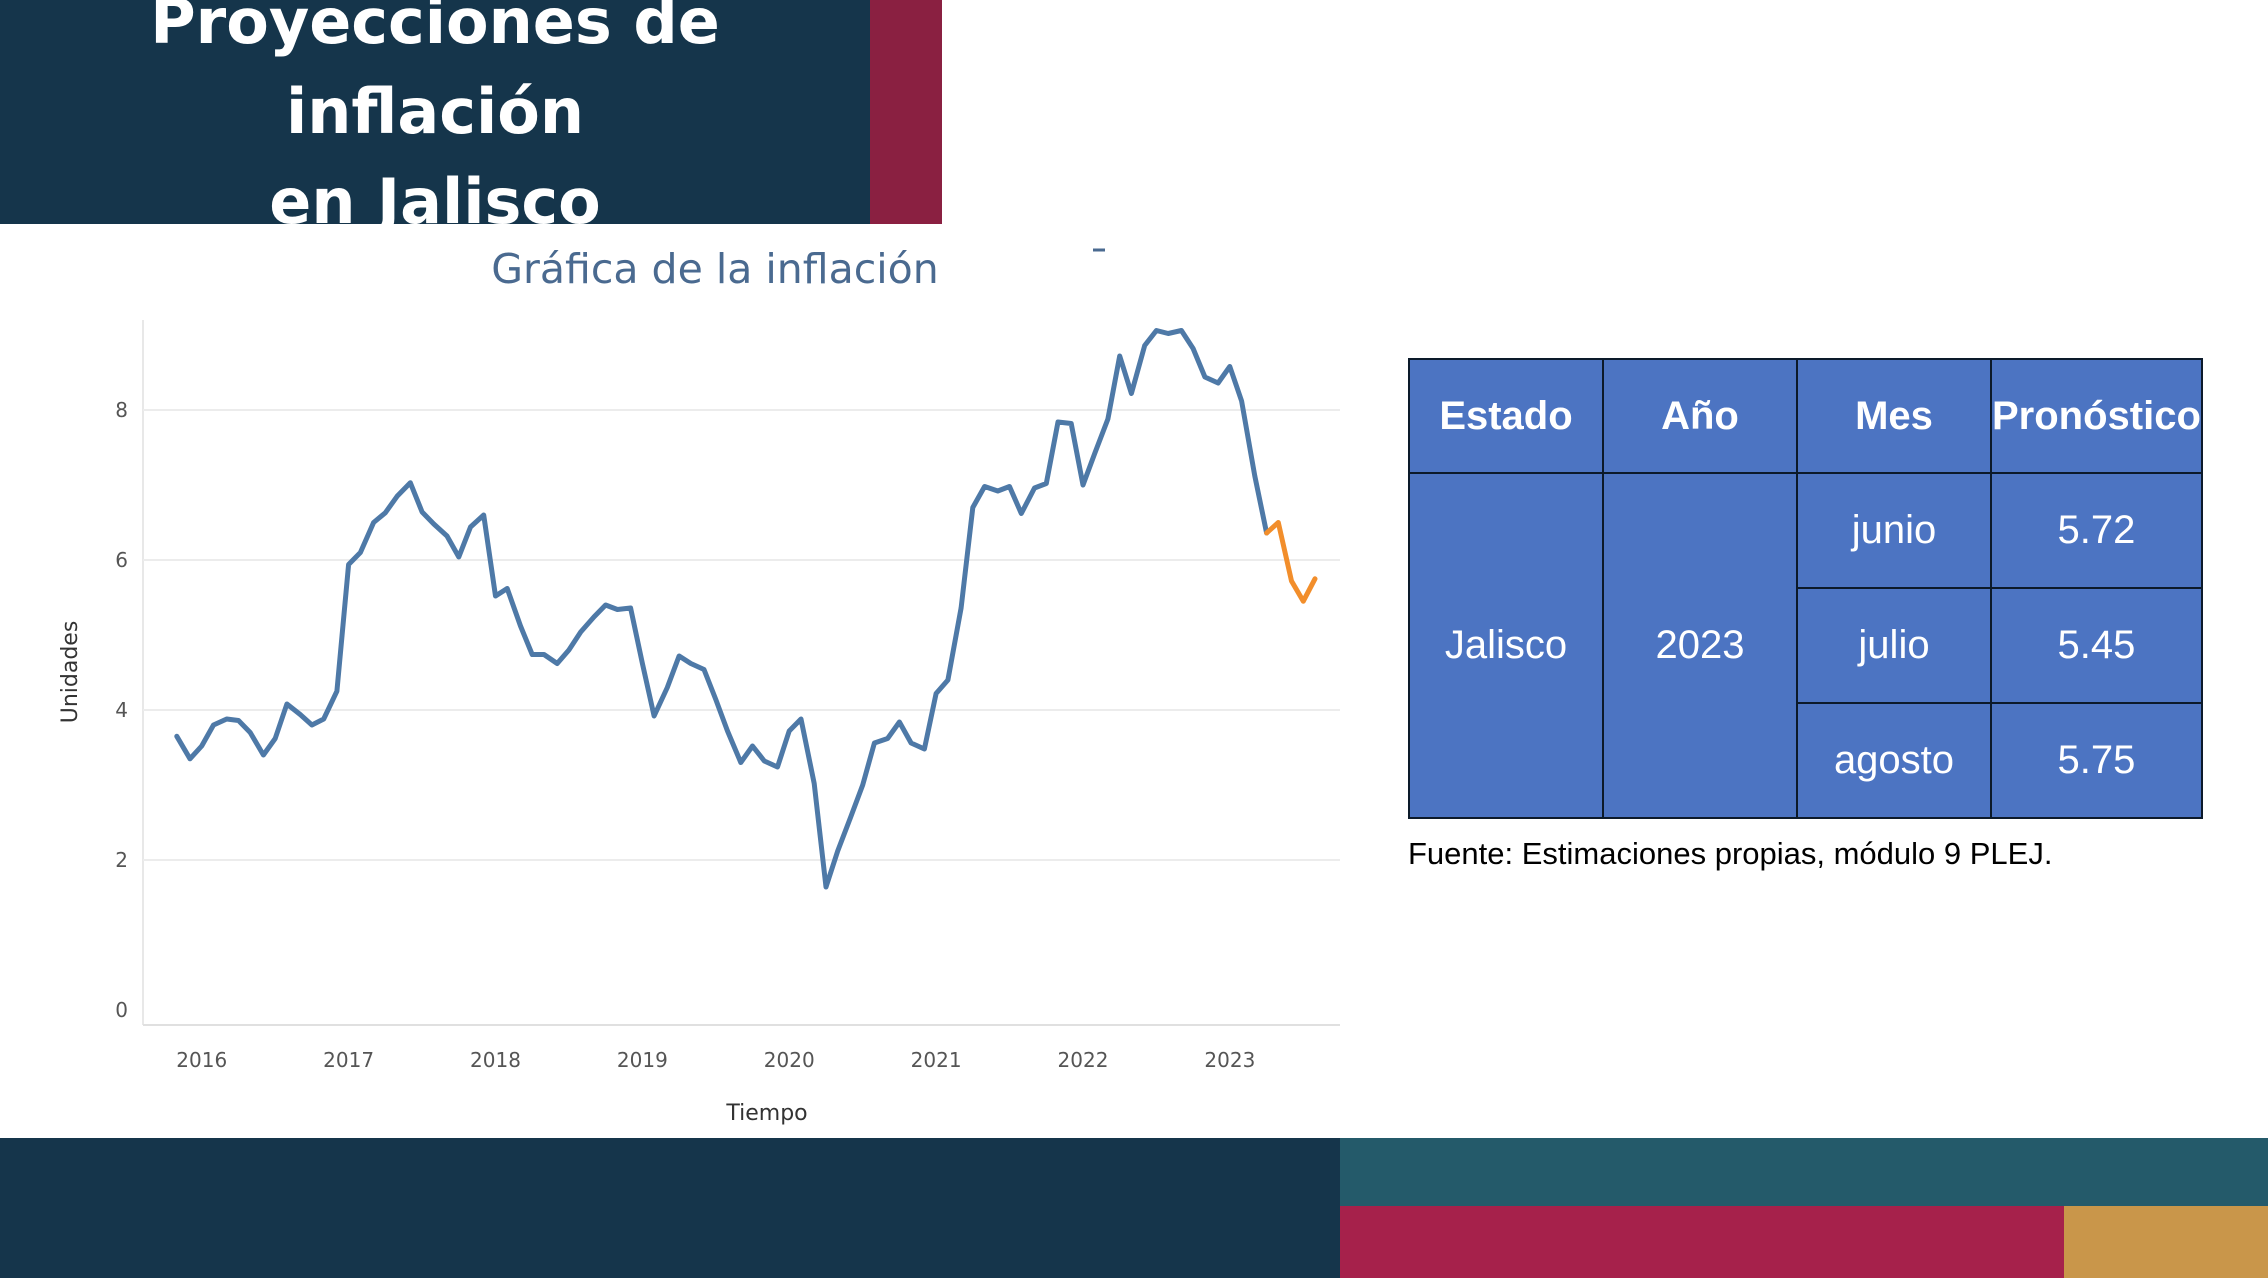 Image resolution: width=2268 pixels, height=1278 pixels. What do you see at coordinates (2096, 530) in the screenshot?
I see `cell-forecast-june: 5.72` at bounding box center [2096, 530].